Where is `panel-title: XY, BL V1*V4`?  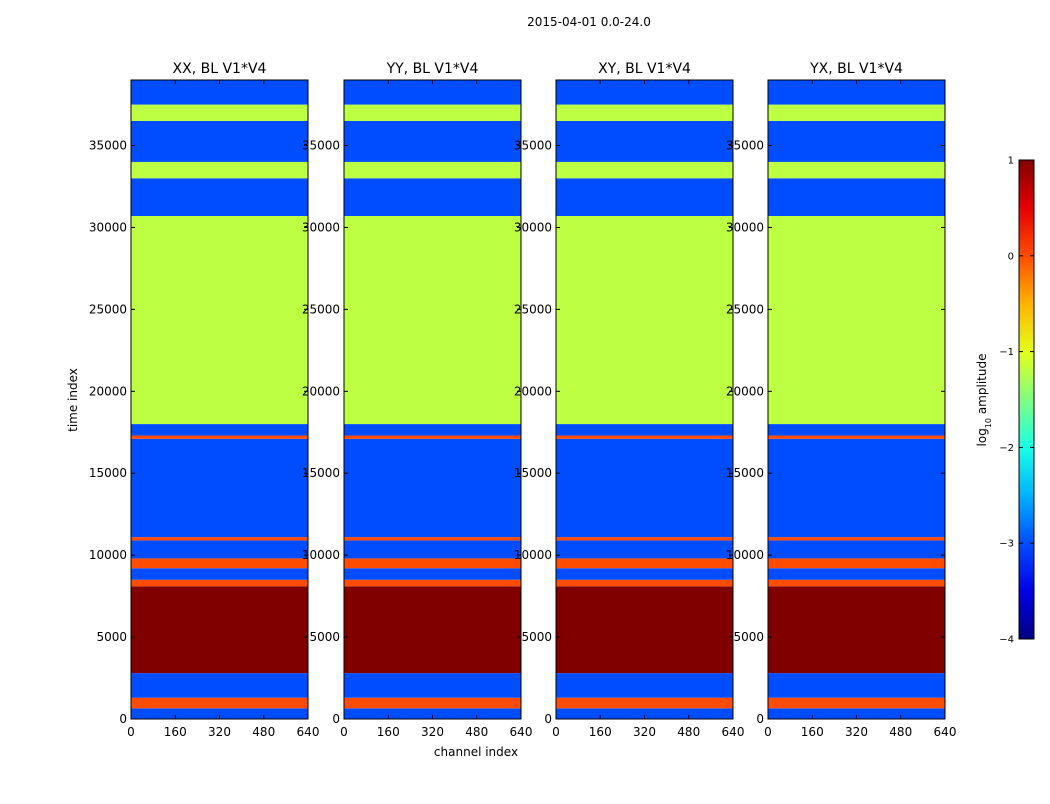 panel-title: XY, BL V1*V4 is located at coordinates (644, 69).